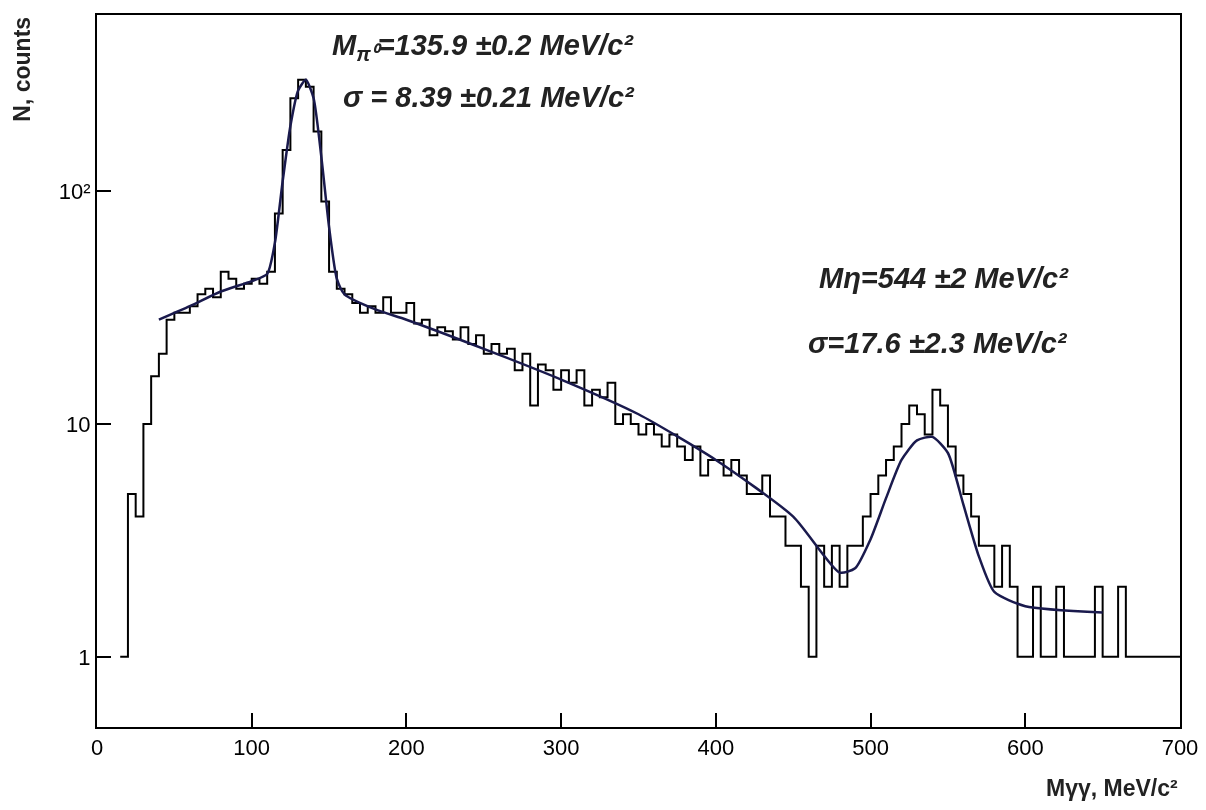  I want to click on x-tick-label: 400, so click(716, 748).